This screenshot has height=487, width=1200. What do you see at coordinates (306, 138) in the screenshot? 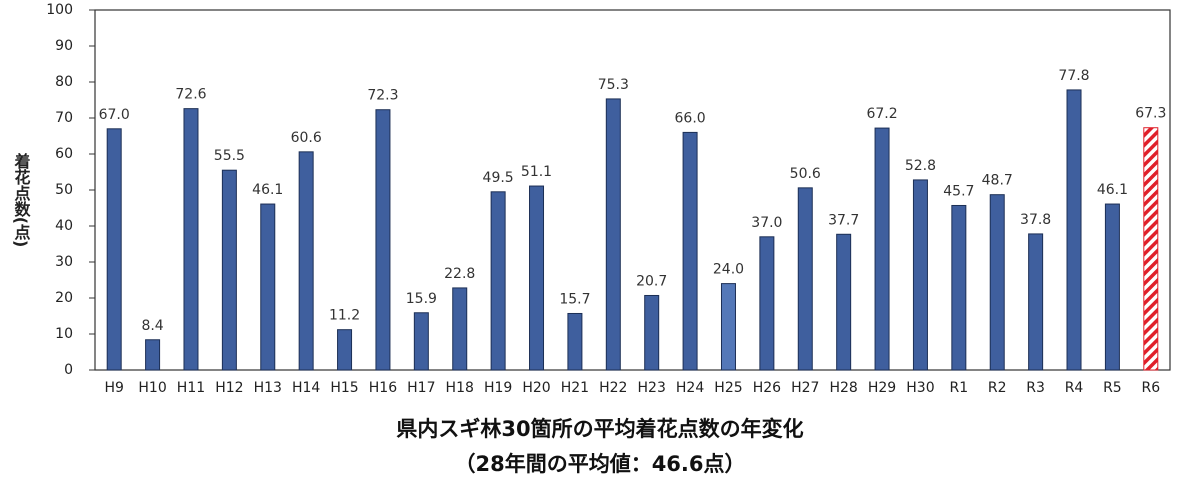
I see `value-label: 60.6` at bounding box center [306, 138].